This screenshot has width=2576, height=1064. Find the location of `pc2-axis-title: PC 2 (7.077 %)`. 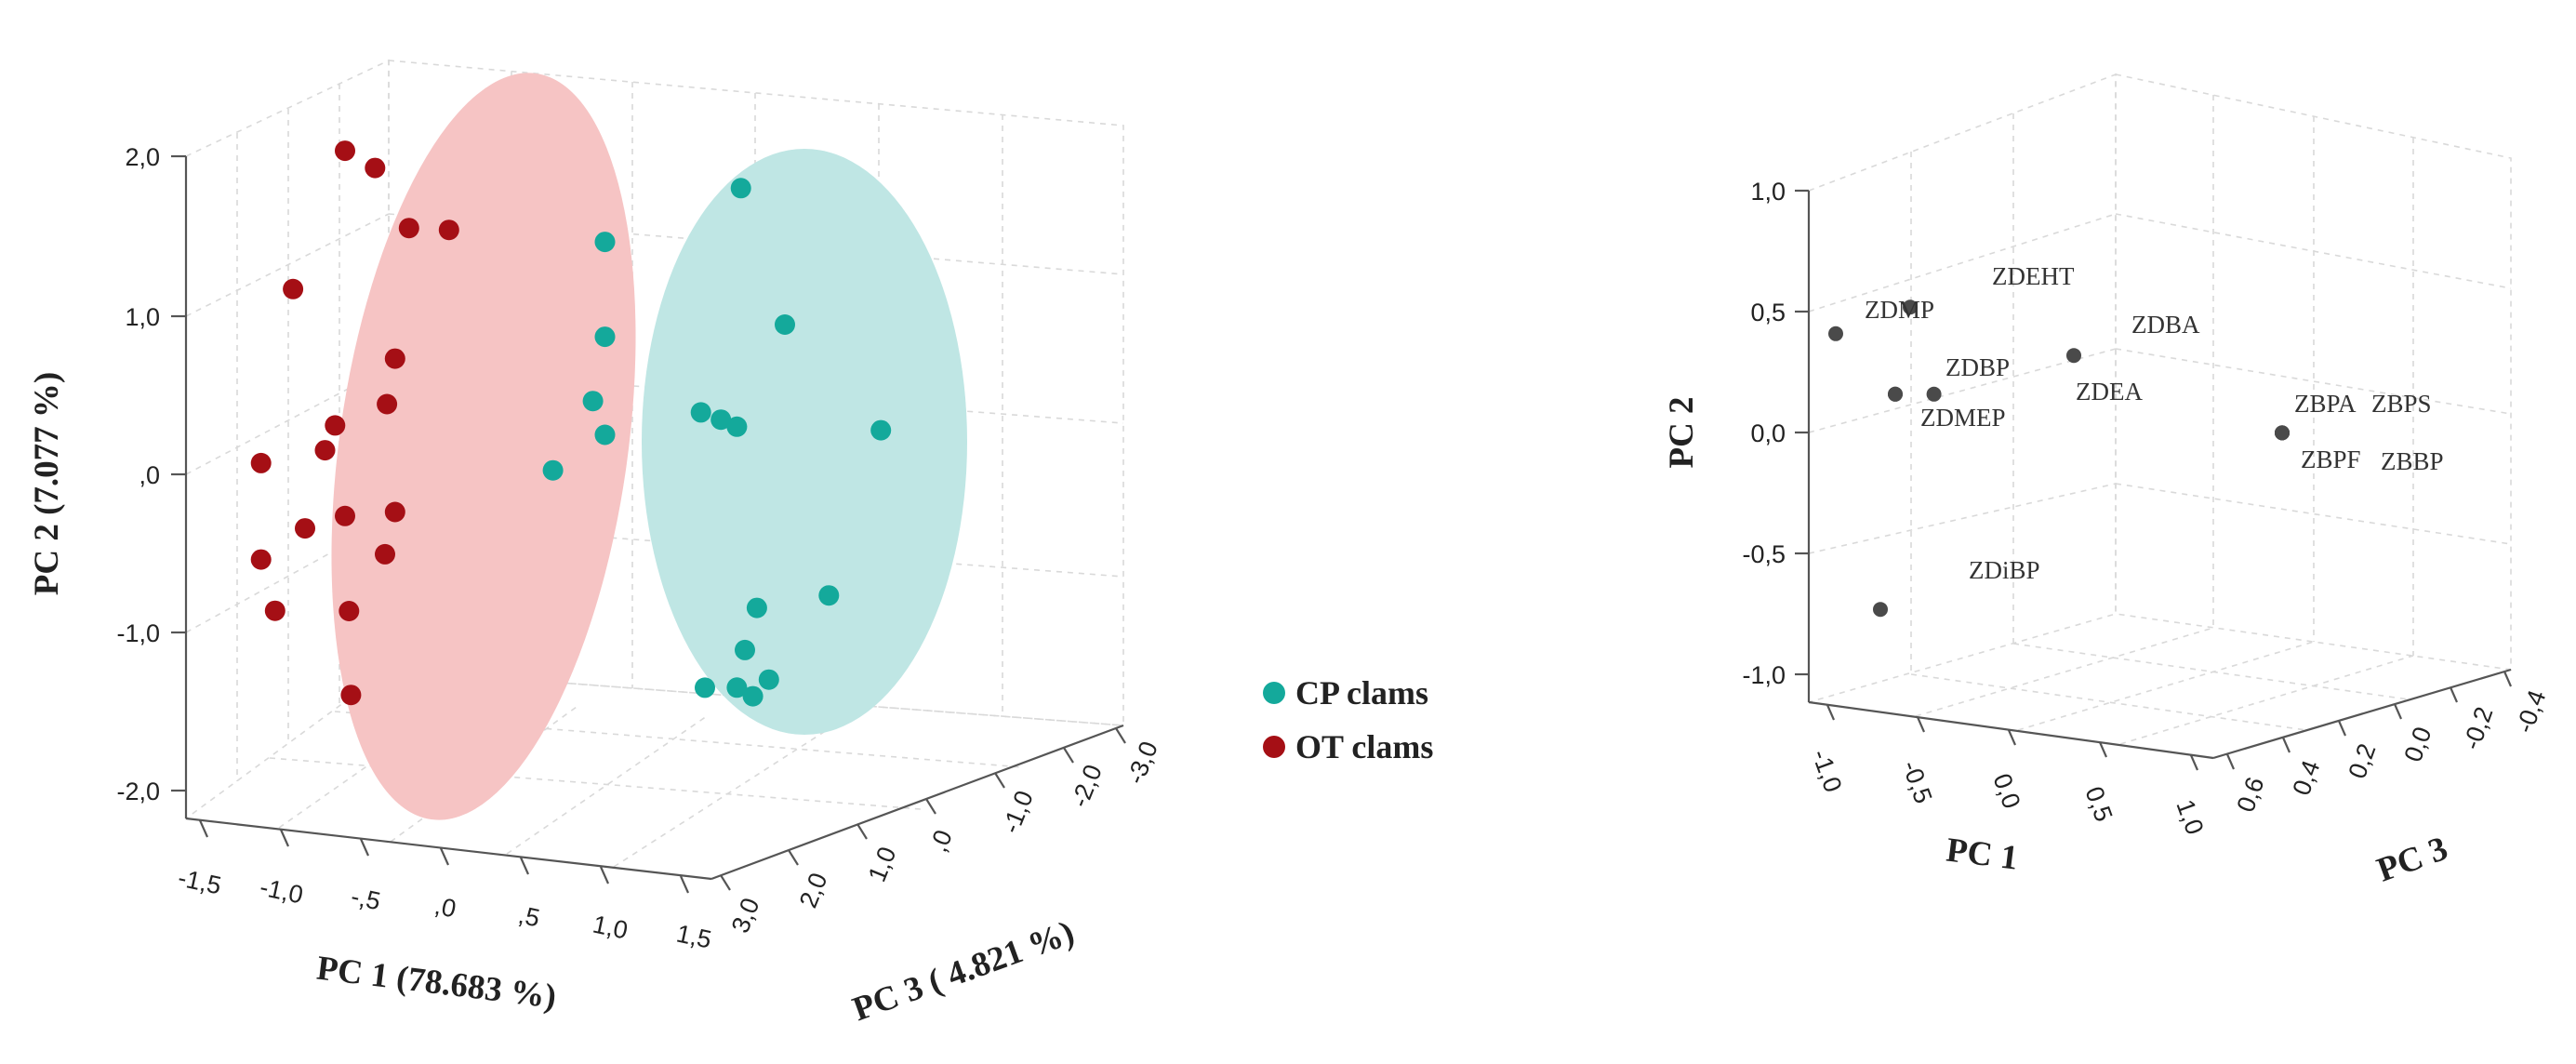

pc2-axis-title: PC 2 (7.077 %) is located at coordinates (47, 484).